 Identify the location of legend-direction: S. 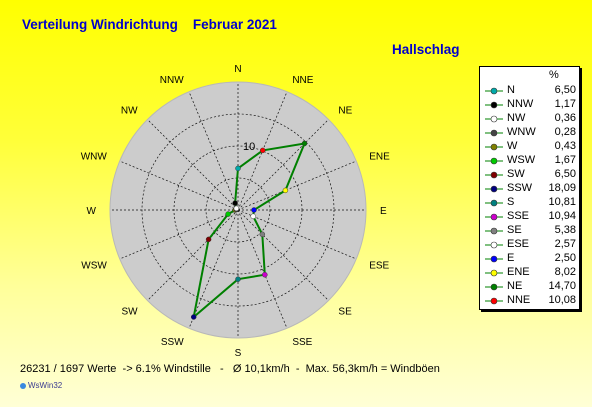
(511, 202).